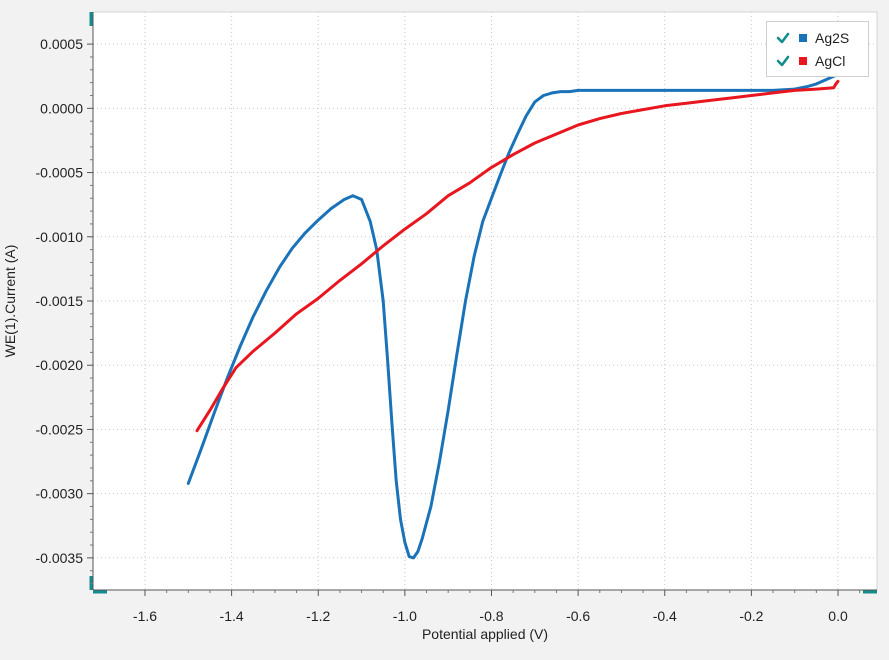 The height and width of the screenshot is (660, 889). What do you see at coordinates (60, 173) in the screenshot?
I see `y-tick-label: -0.0005` at bounding box center [60, 173].